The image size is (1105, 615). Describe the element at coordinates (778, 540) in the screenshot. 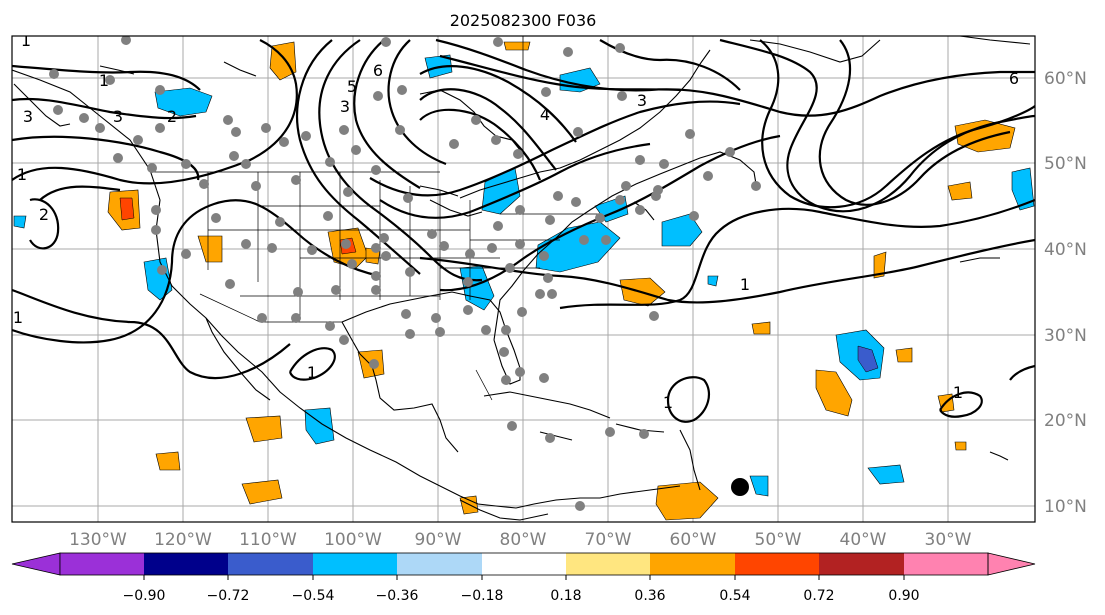

I see `lon-label: 50°W` at that location.